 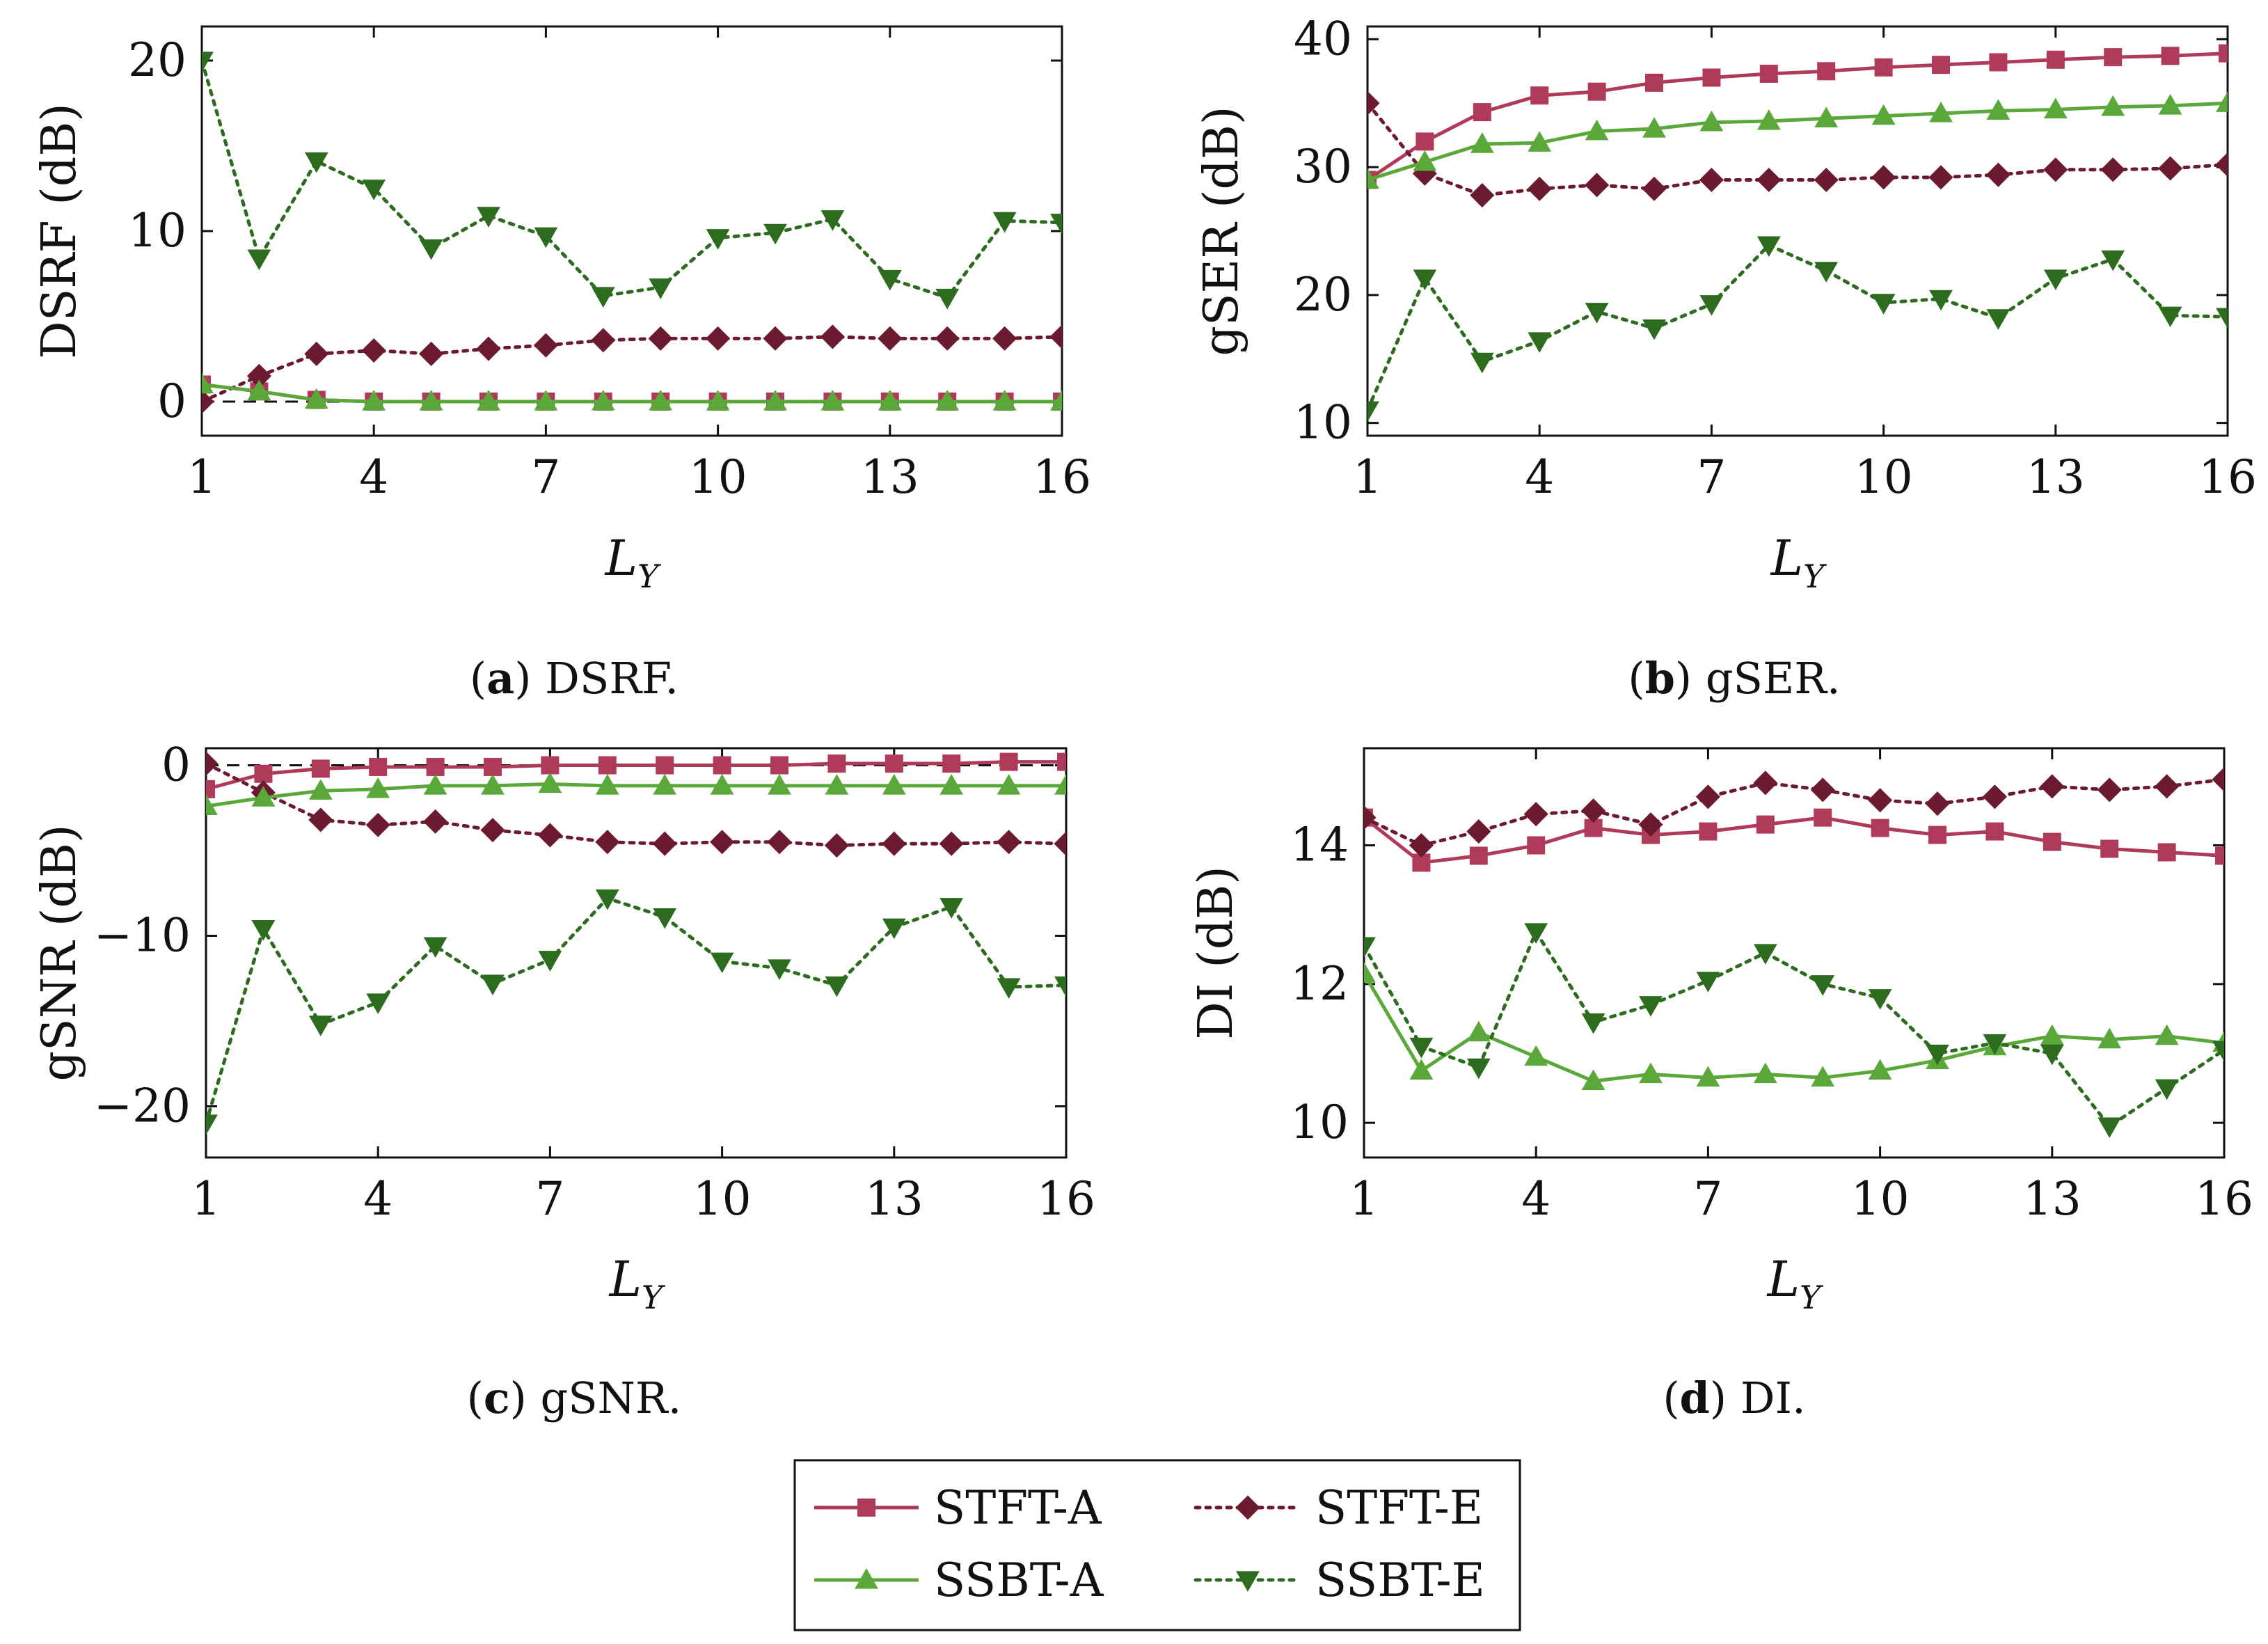 What do you see at coordinates (632, 394) in the screenshot?
I see `panel-a-line-ssbt-a` at bounding box center [632, 394].